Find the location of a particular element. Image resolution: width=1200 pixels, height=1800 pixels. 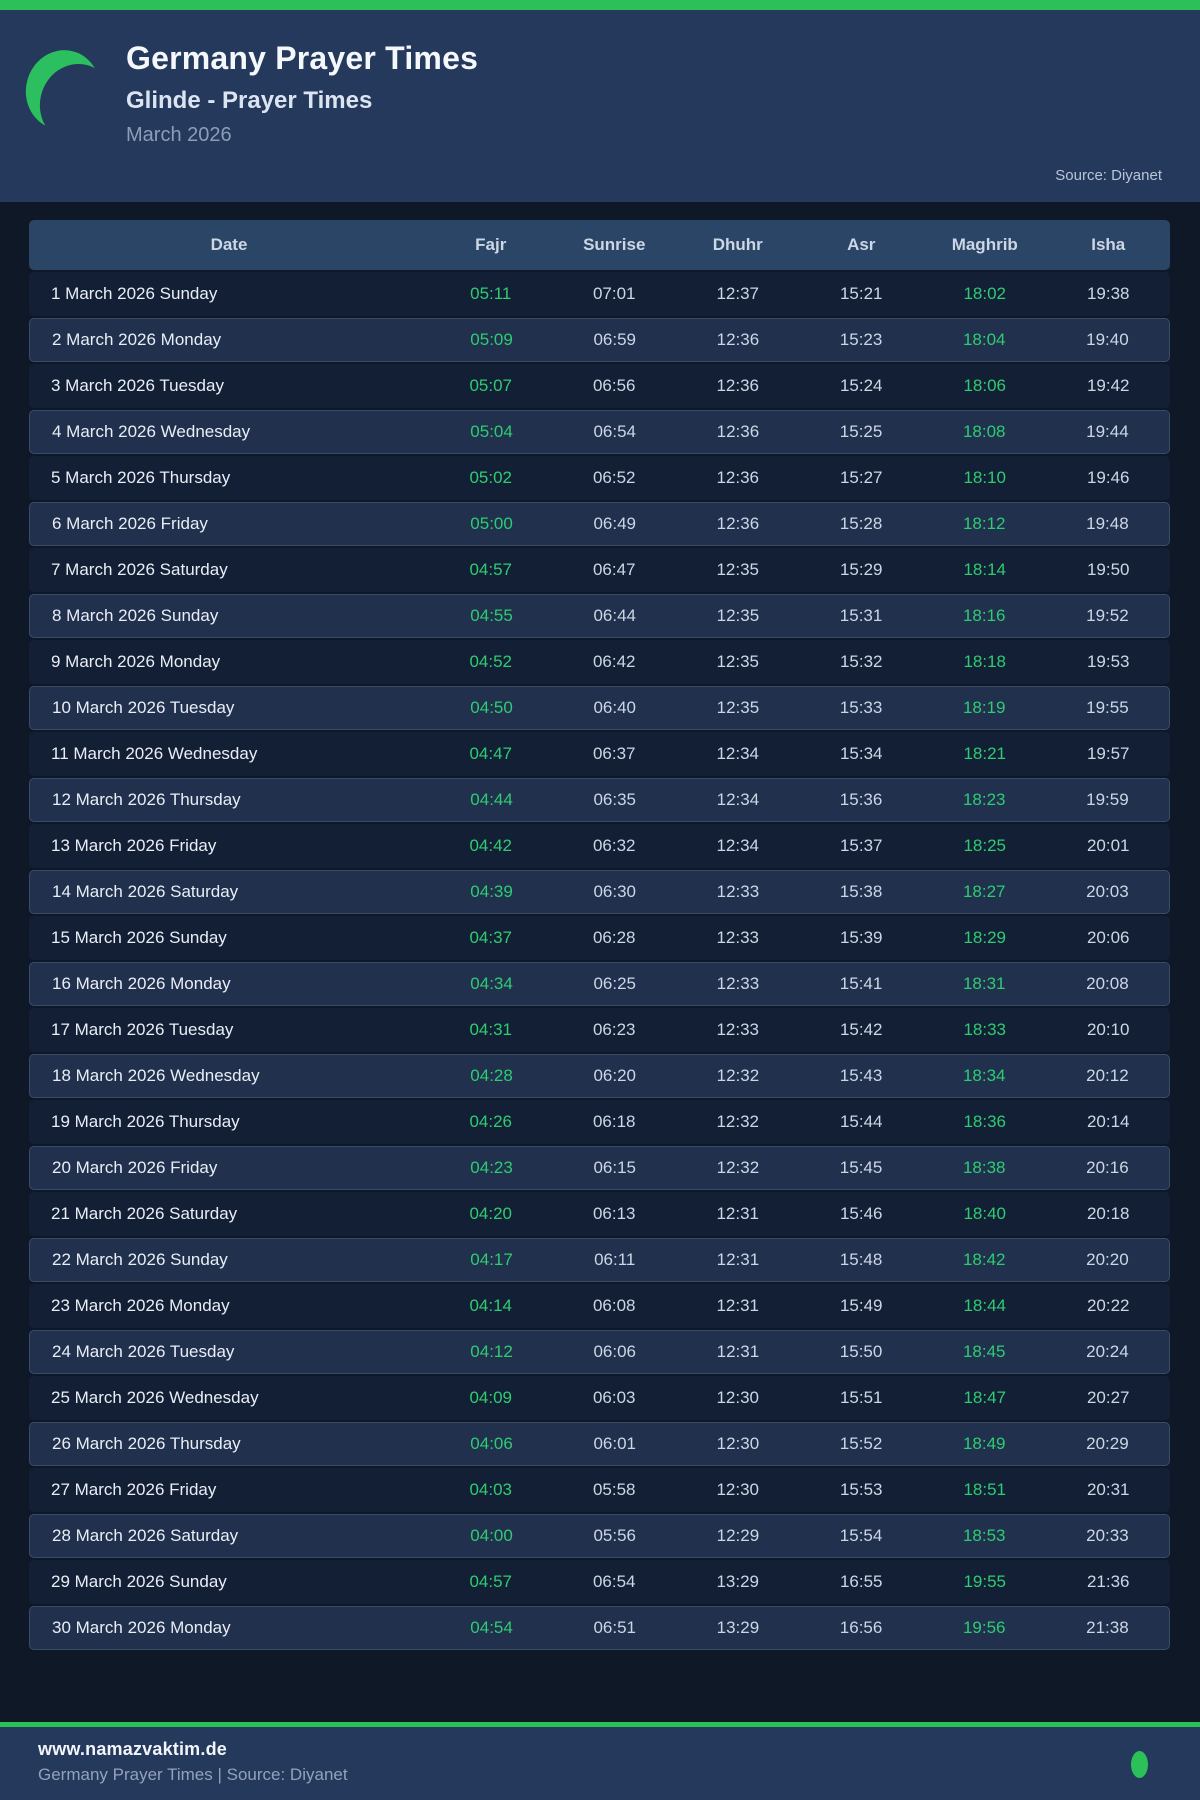

sunrise-time-cell: 06:01 is located at coordinates (615, 1443).